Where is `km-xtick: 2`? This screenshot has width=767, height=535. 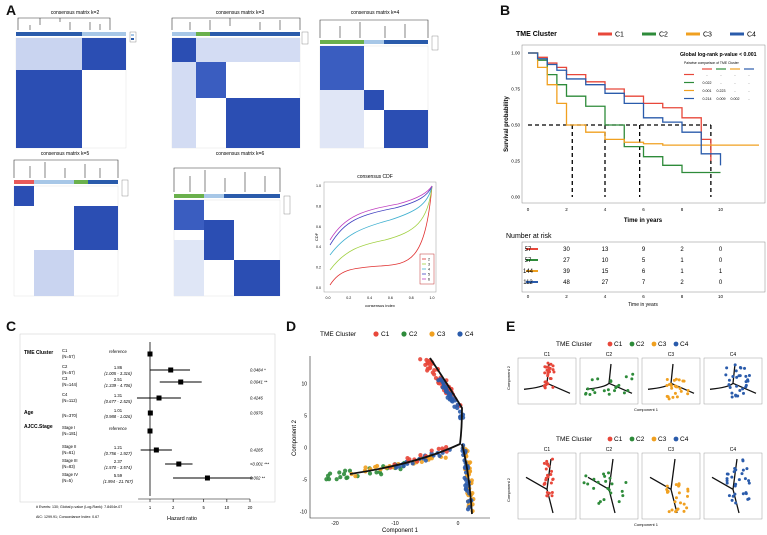
km-xtick: 2 is located at coordinates (566, 209).